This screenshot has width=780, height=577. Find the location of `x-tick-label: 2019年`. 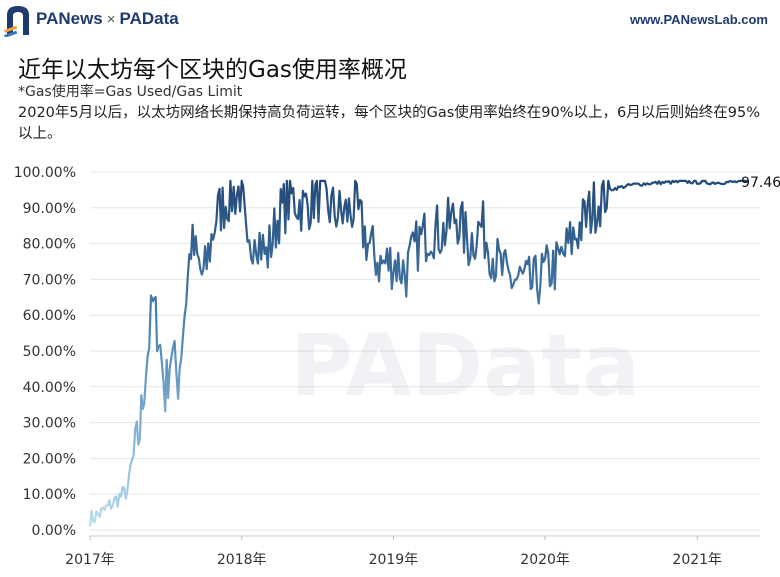

x-tick-label: 2019年 is located at coordinates (394, 560).